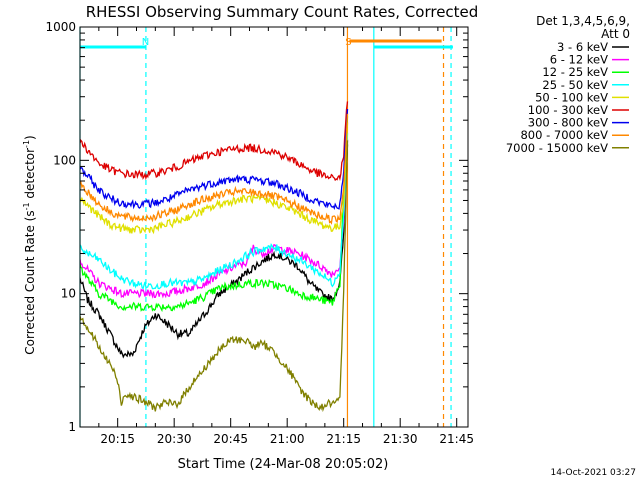 This screenshot has width=640, height=480. I want to click on x-tick-label-2100: 21:00, so click(287, 439).